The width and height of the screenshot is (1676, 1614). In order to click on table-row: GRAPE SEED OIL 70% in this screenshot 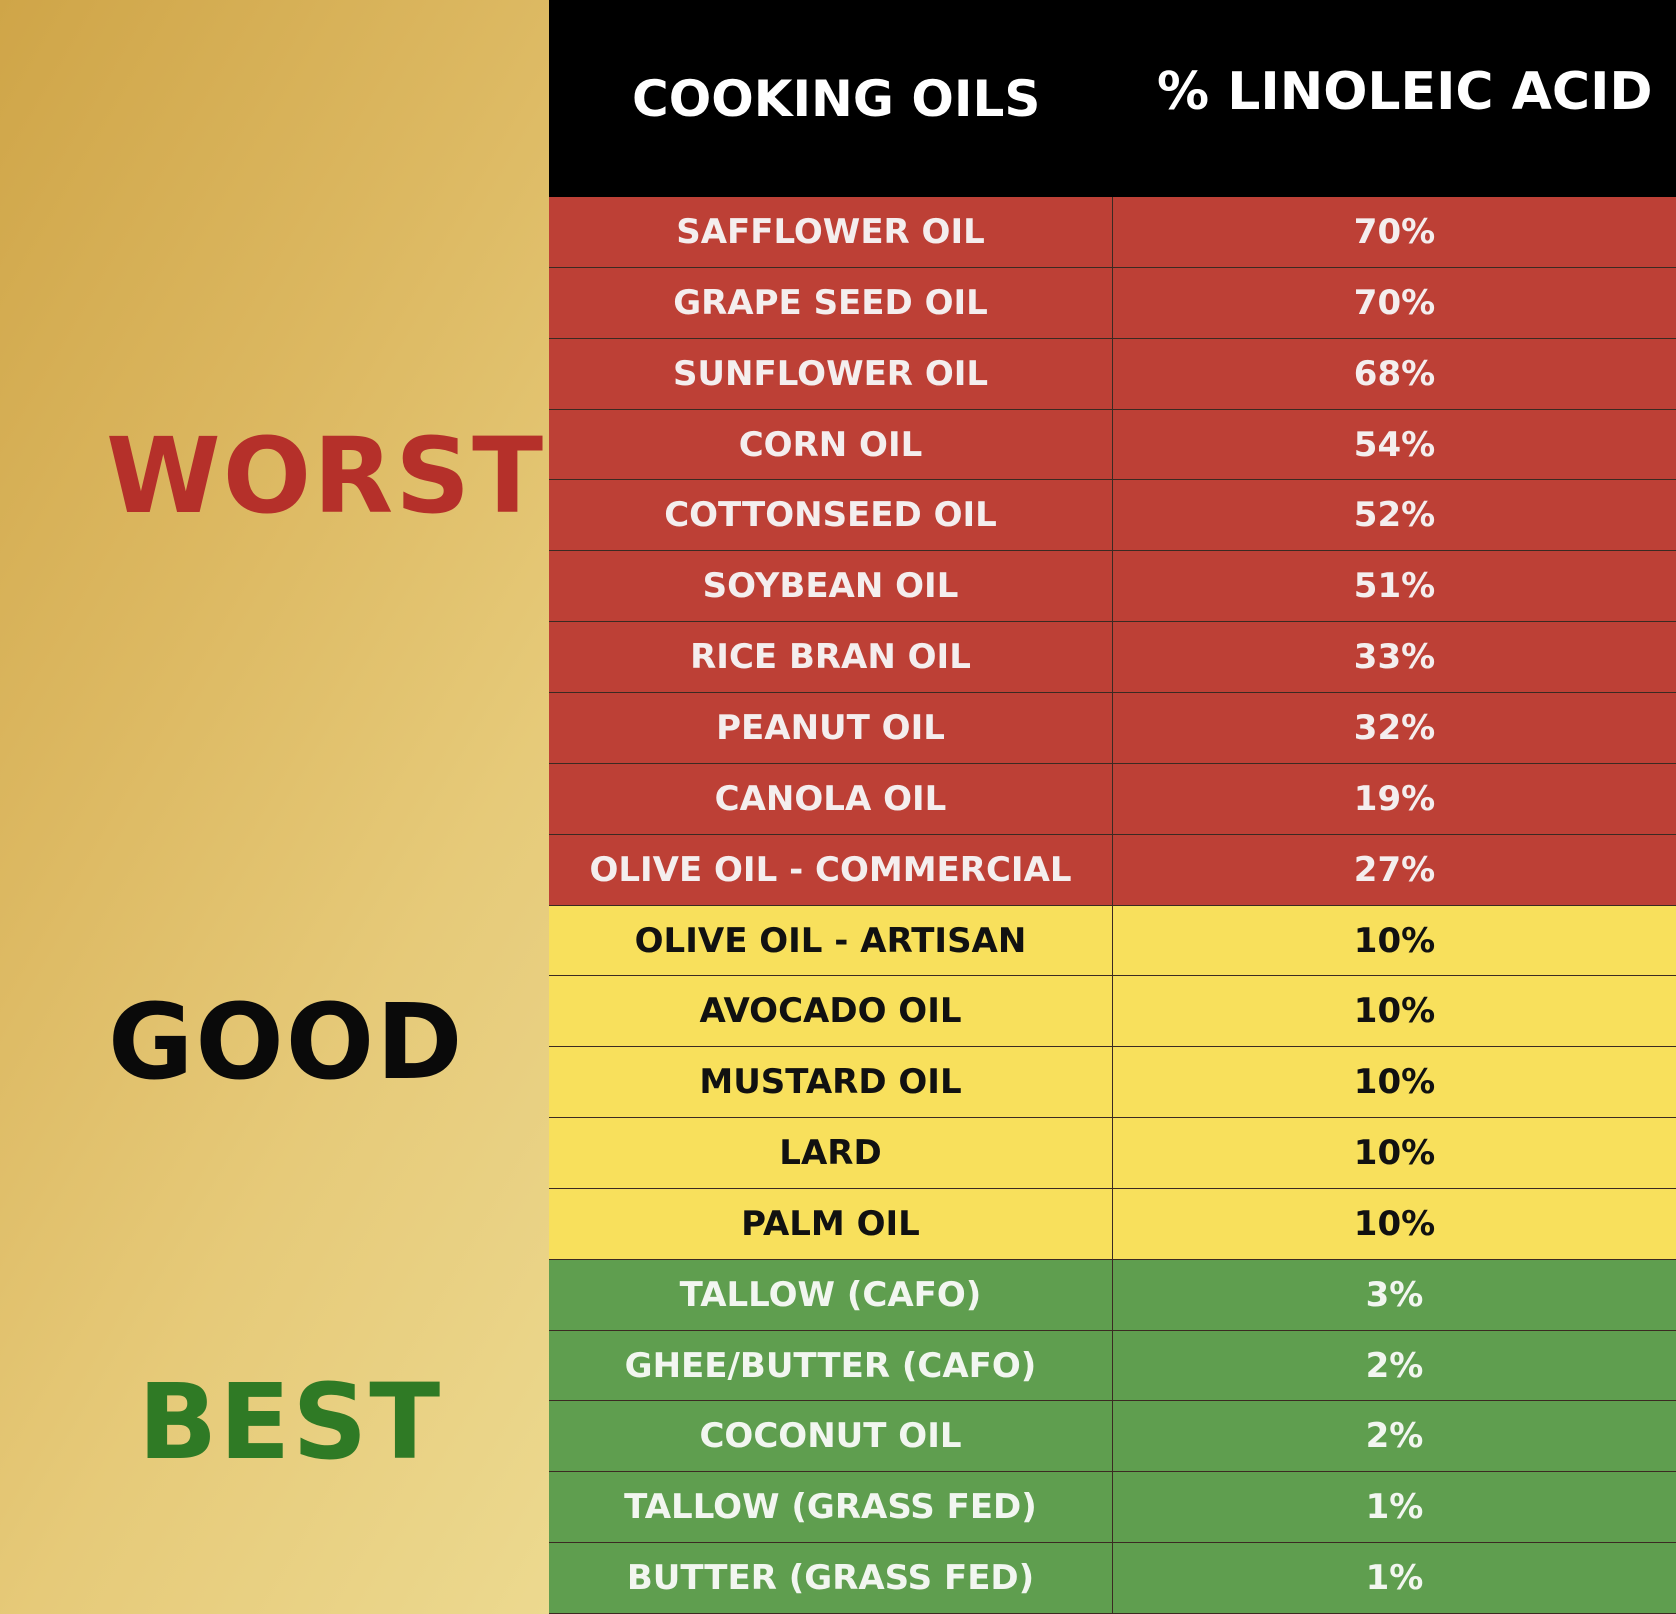, I will do `click(1112, 303)`.